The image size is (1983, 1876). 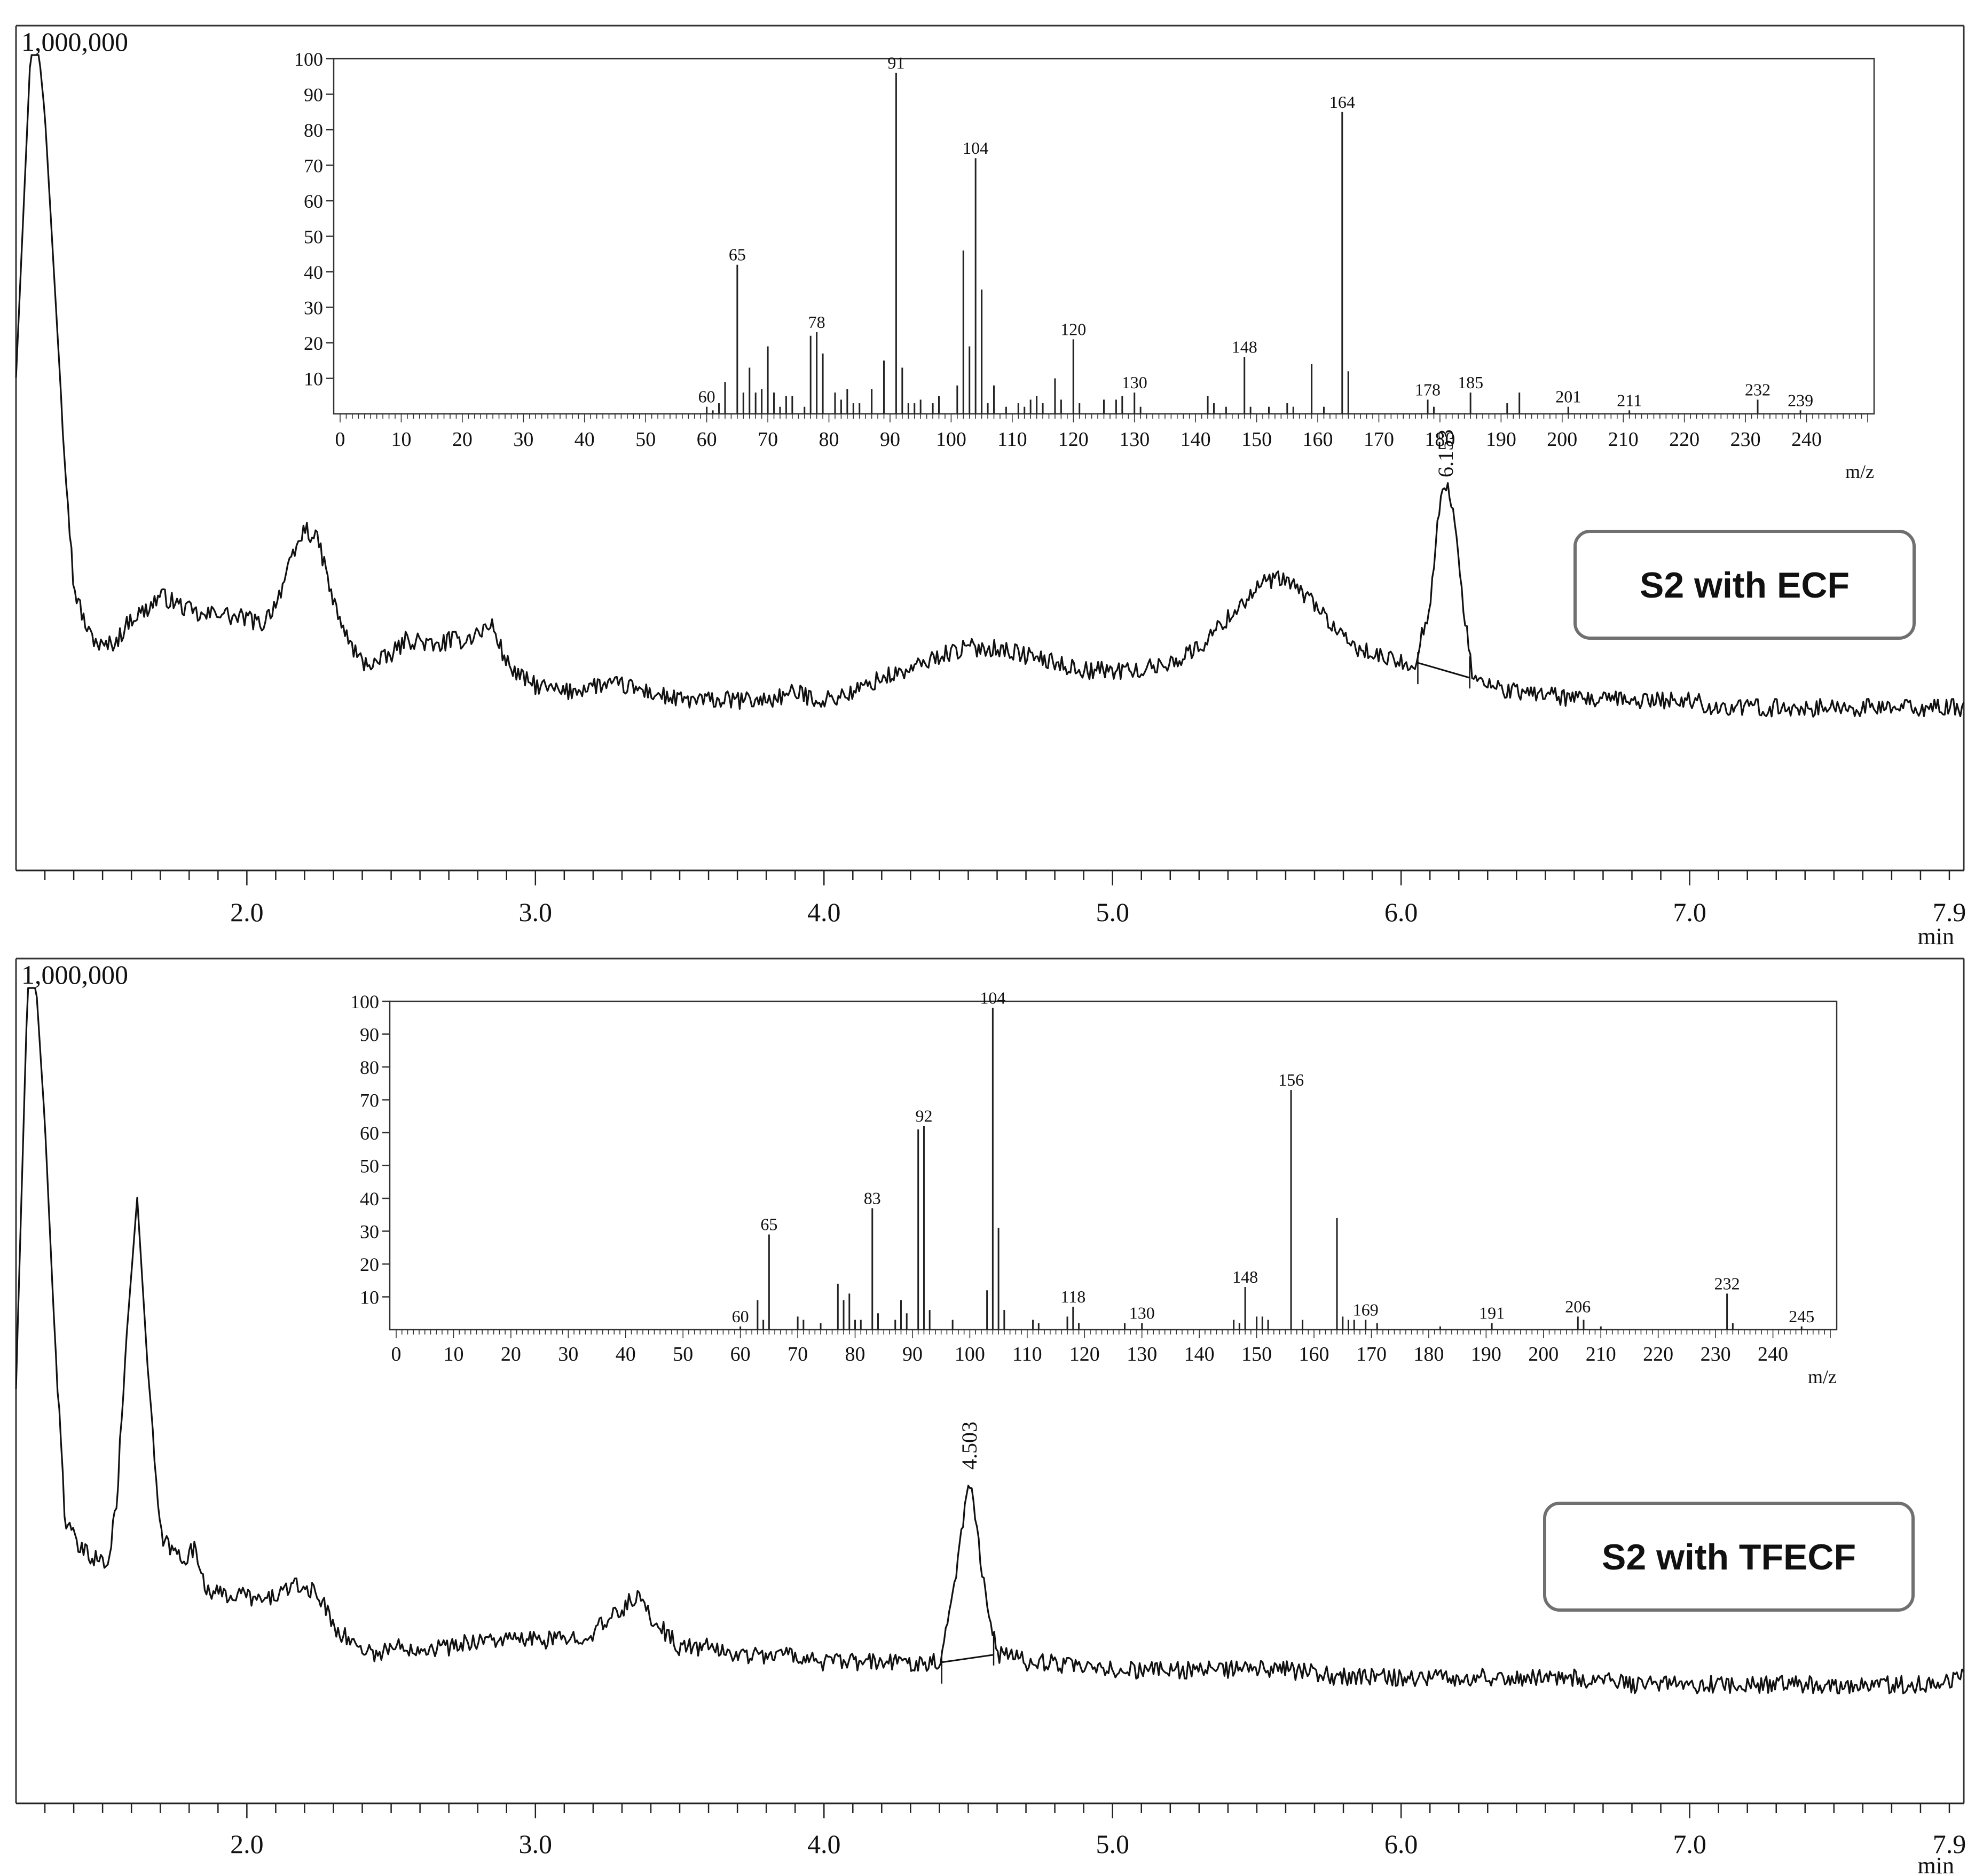 What do you see at coordinates (1689, 912) in the screenshot?
I see `x-tick-label: 7.0` at bounding box center [1689, 912].